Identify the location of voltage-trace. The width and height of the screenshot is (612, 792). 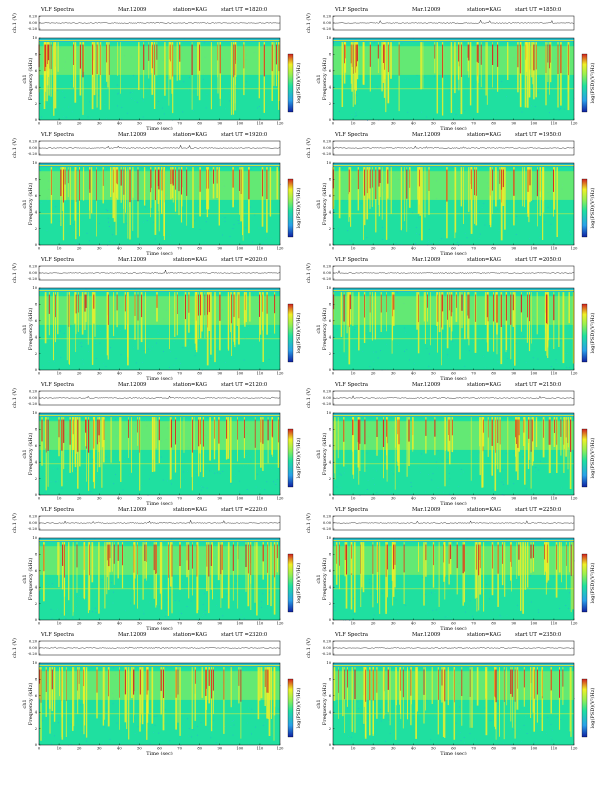
(159, 146).